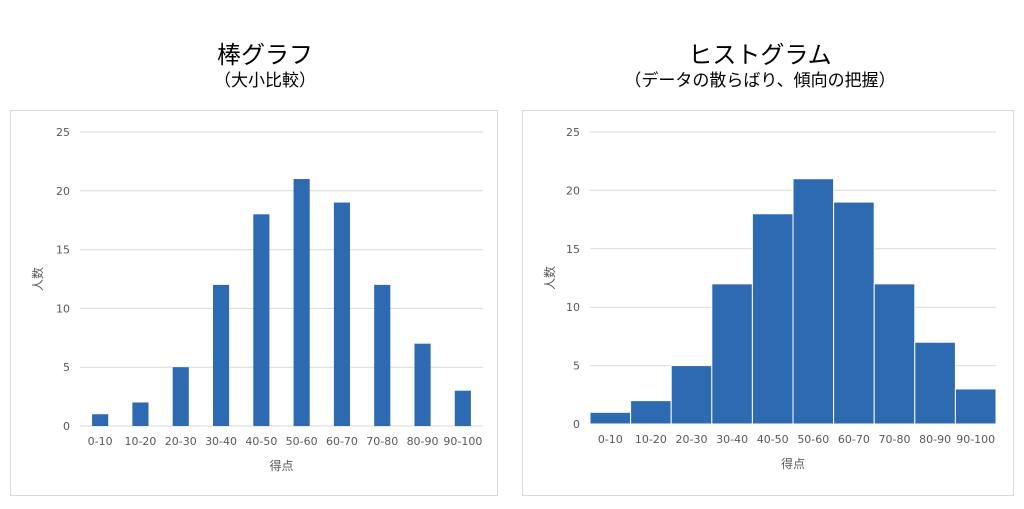 This screenshot has width=1024, height=509. I want to click on left-heading: 棒グラフ （大小比較）, so click(265, 66).